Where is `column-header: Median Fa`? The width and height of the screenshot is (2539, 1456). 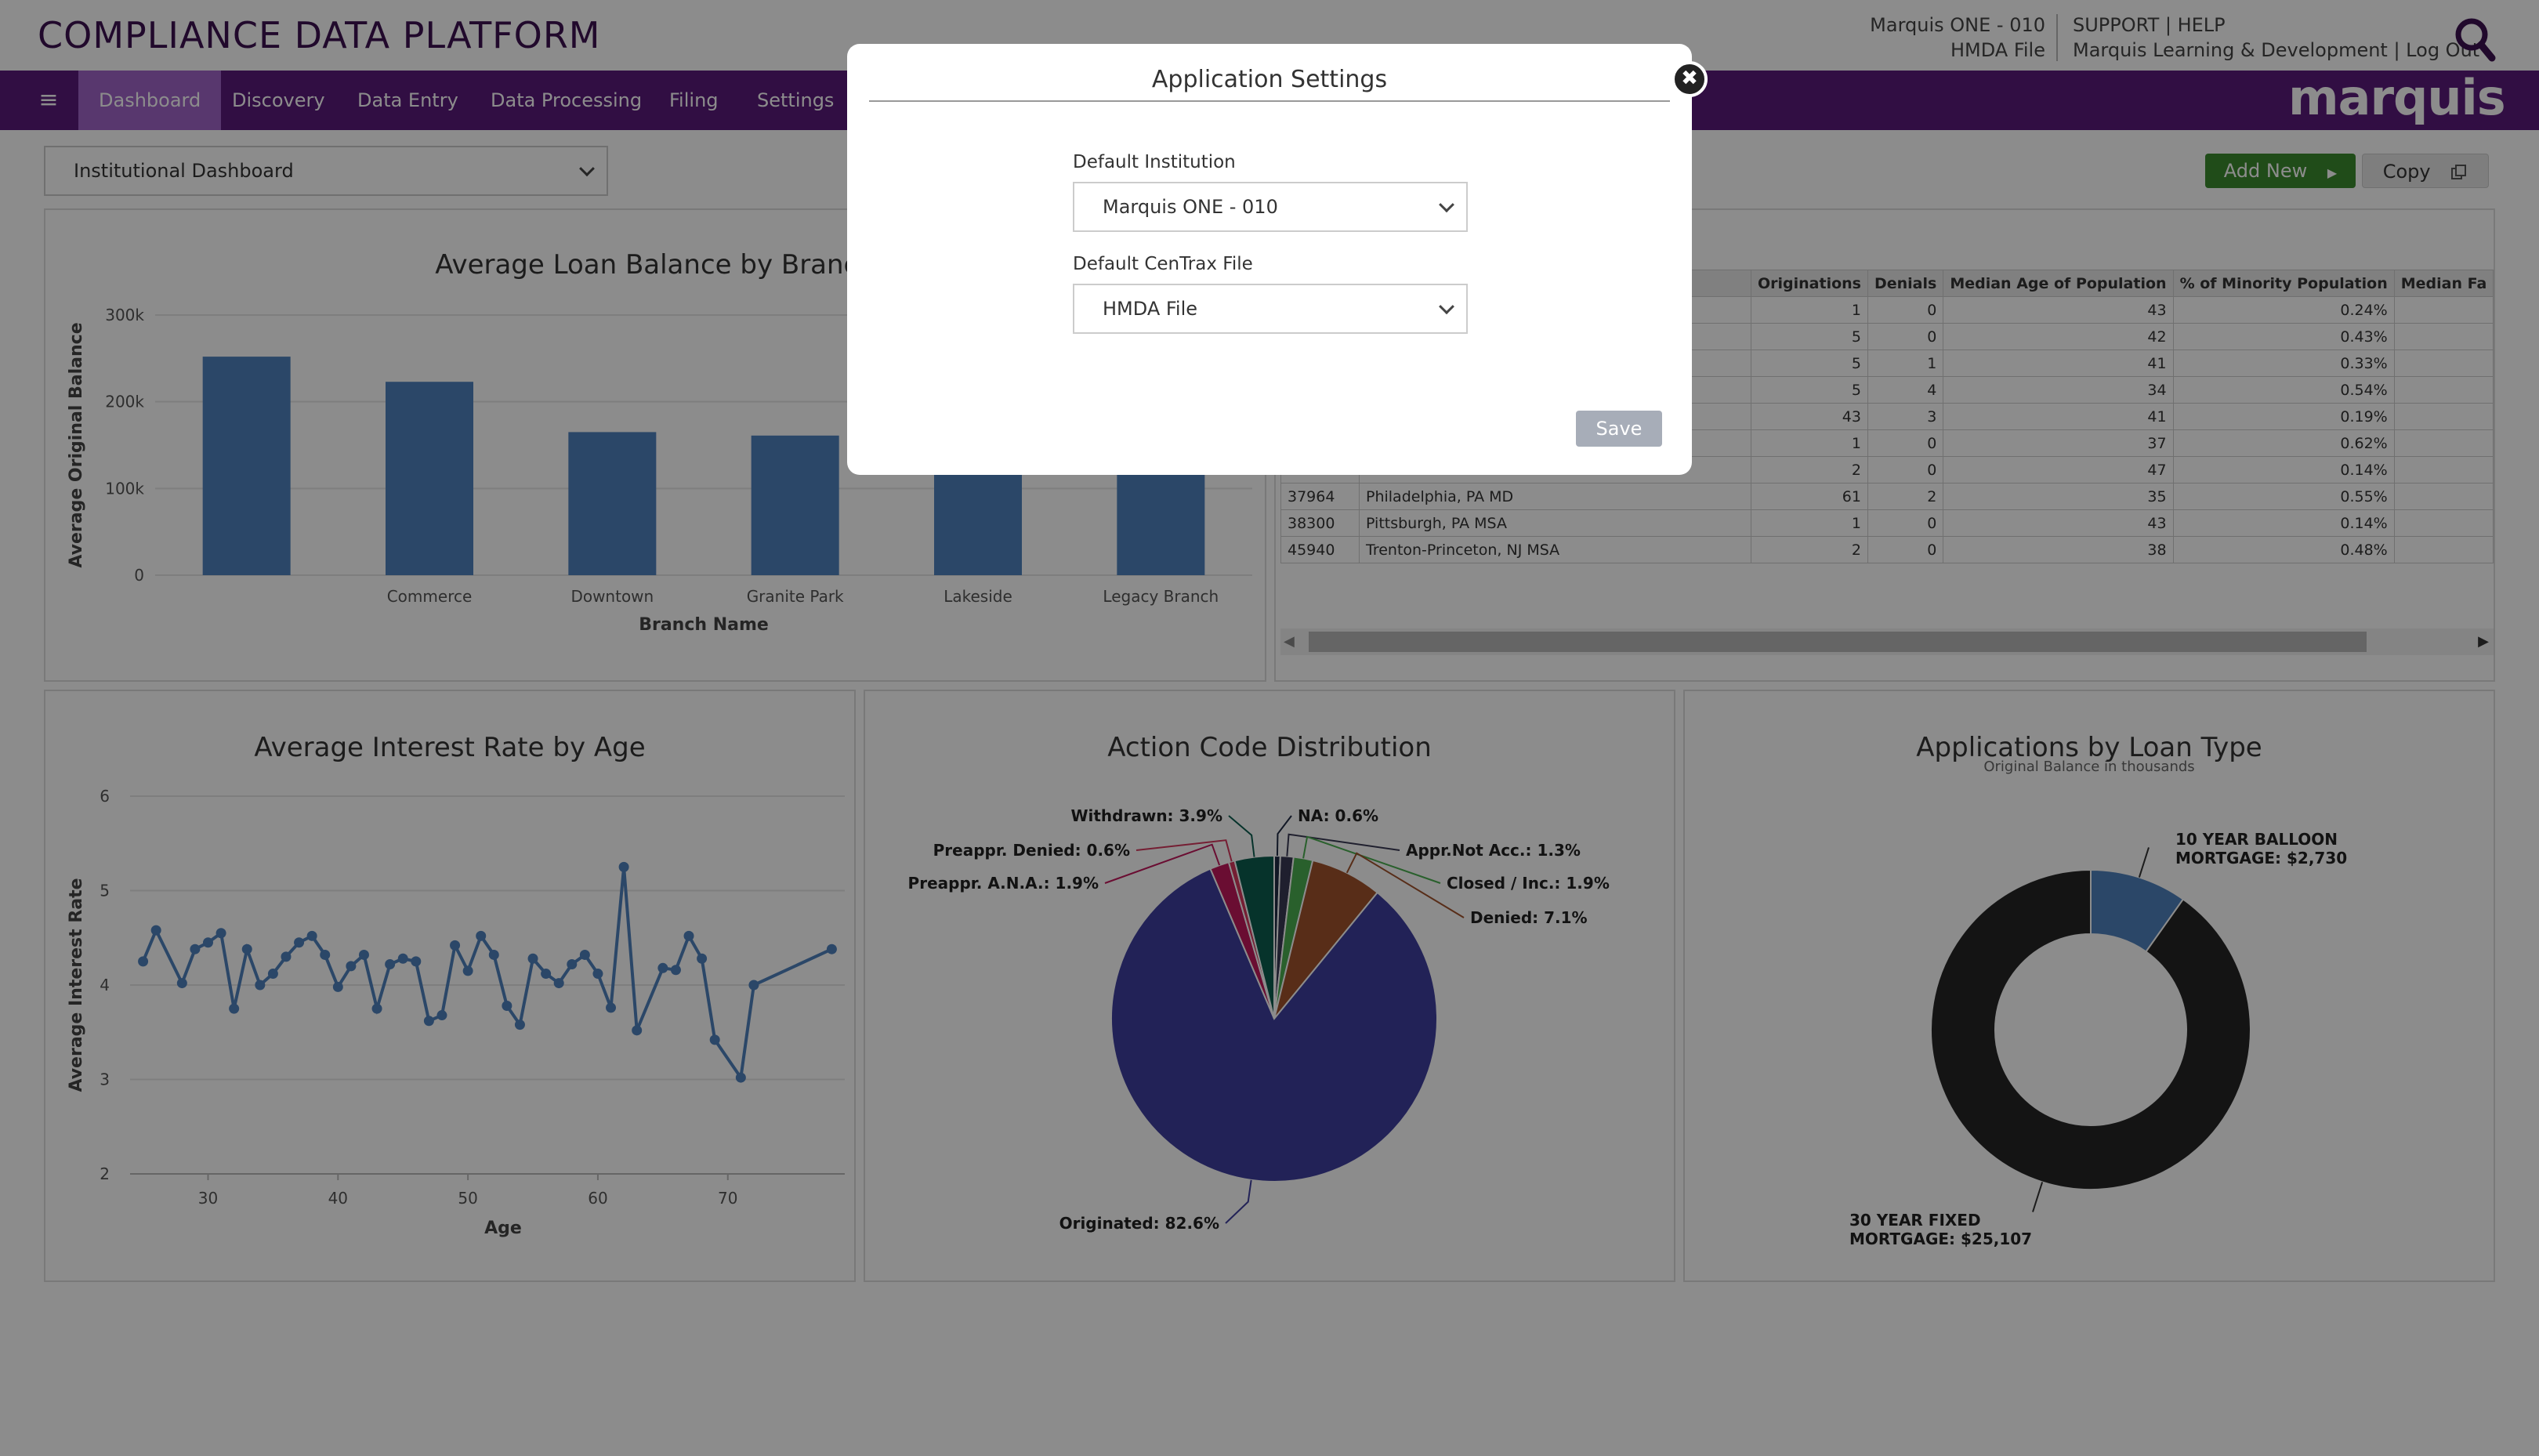
column-header: Median Fa is located at coordinates (2443, 283).